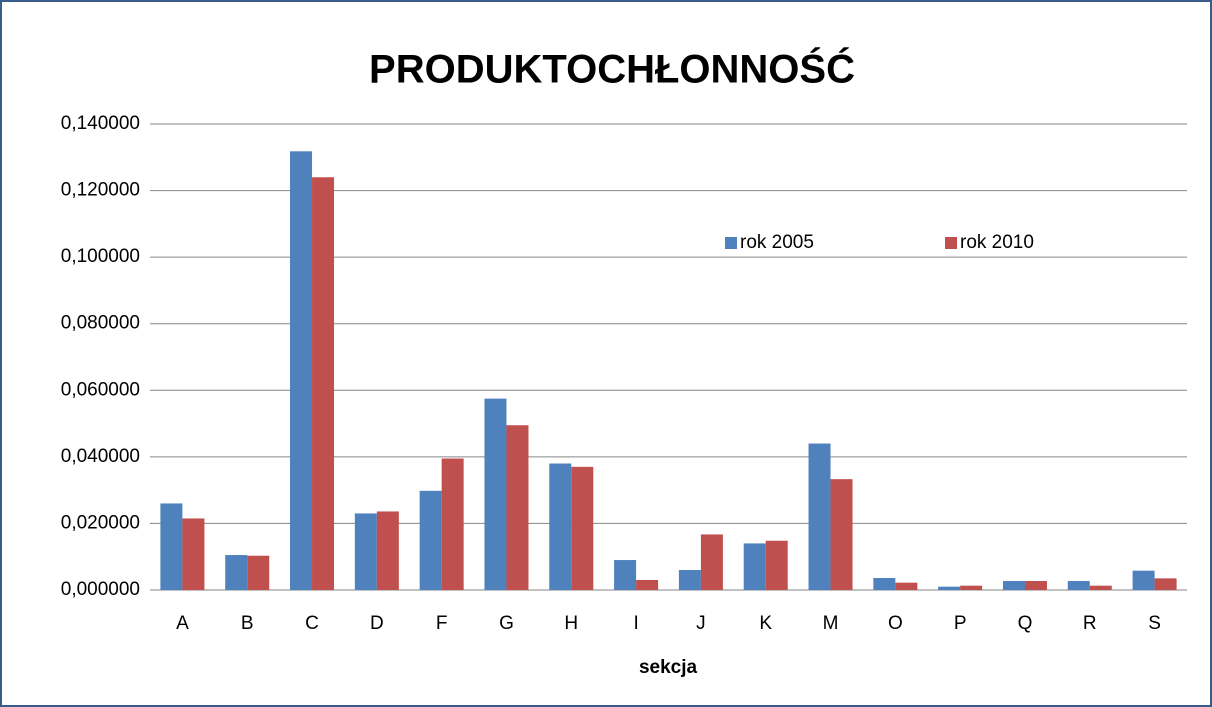  Describe the element at coordinates (895, 623) in the screenshot. I see `x-tick-label: O` at that location.